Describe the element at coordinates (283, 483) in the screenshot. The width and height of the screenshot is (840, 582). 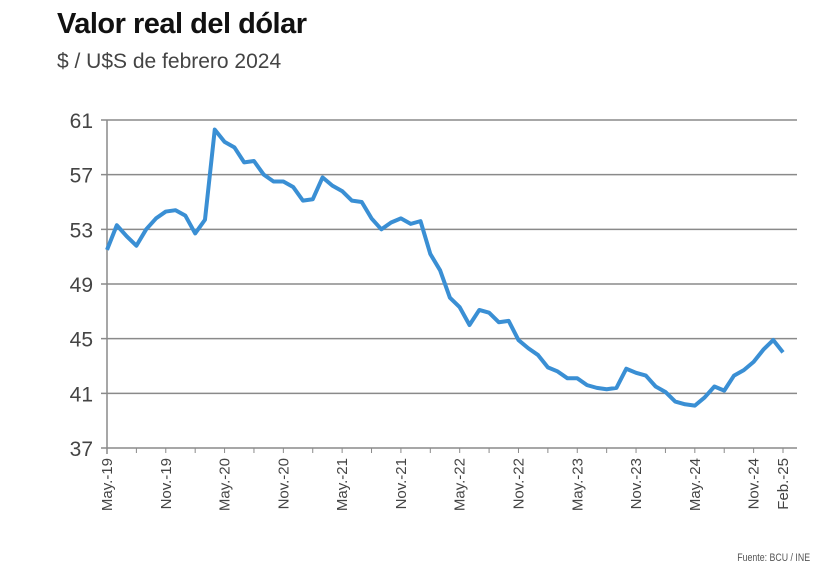
I see `x-tick-label: Nov.-20` at that location.